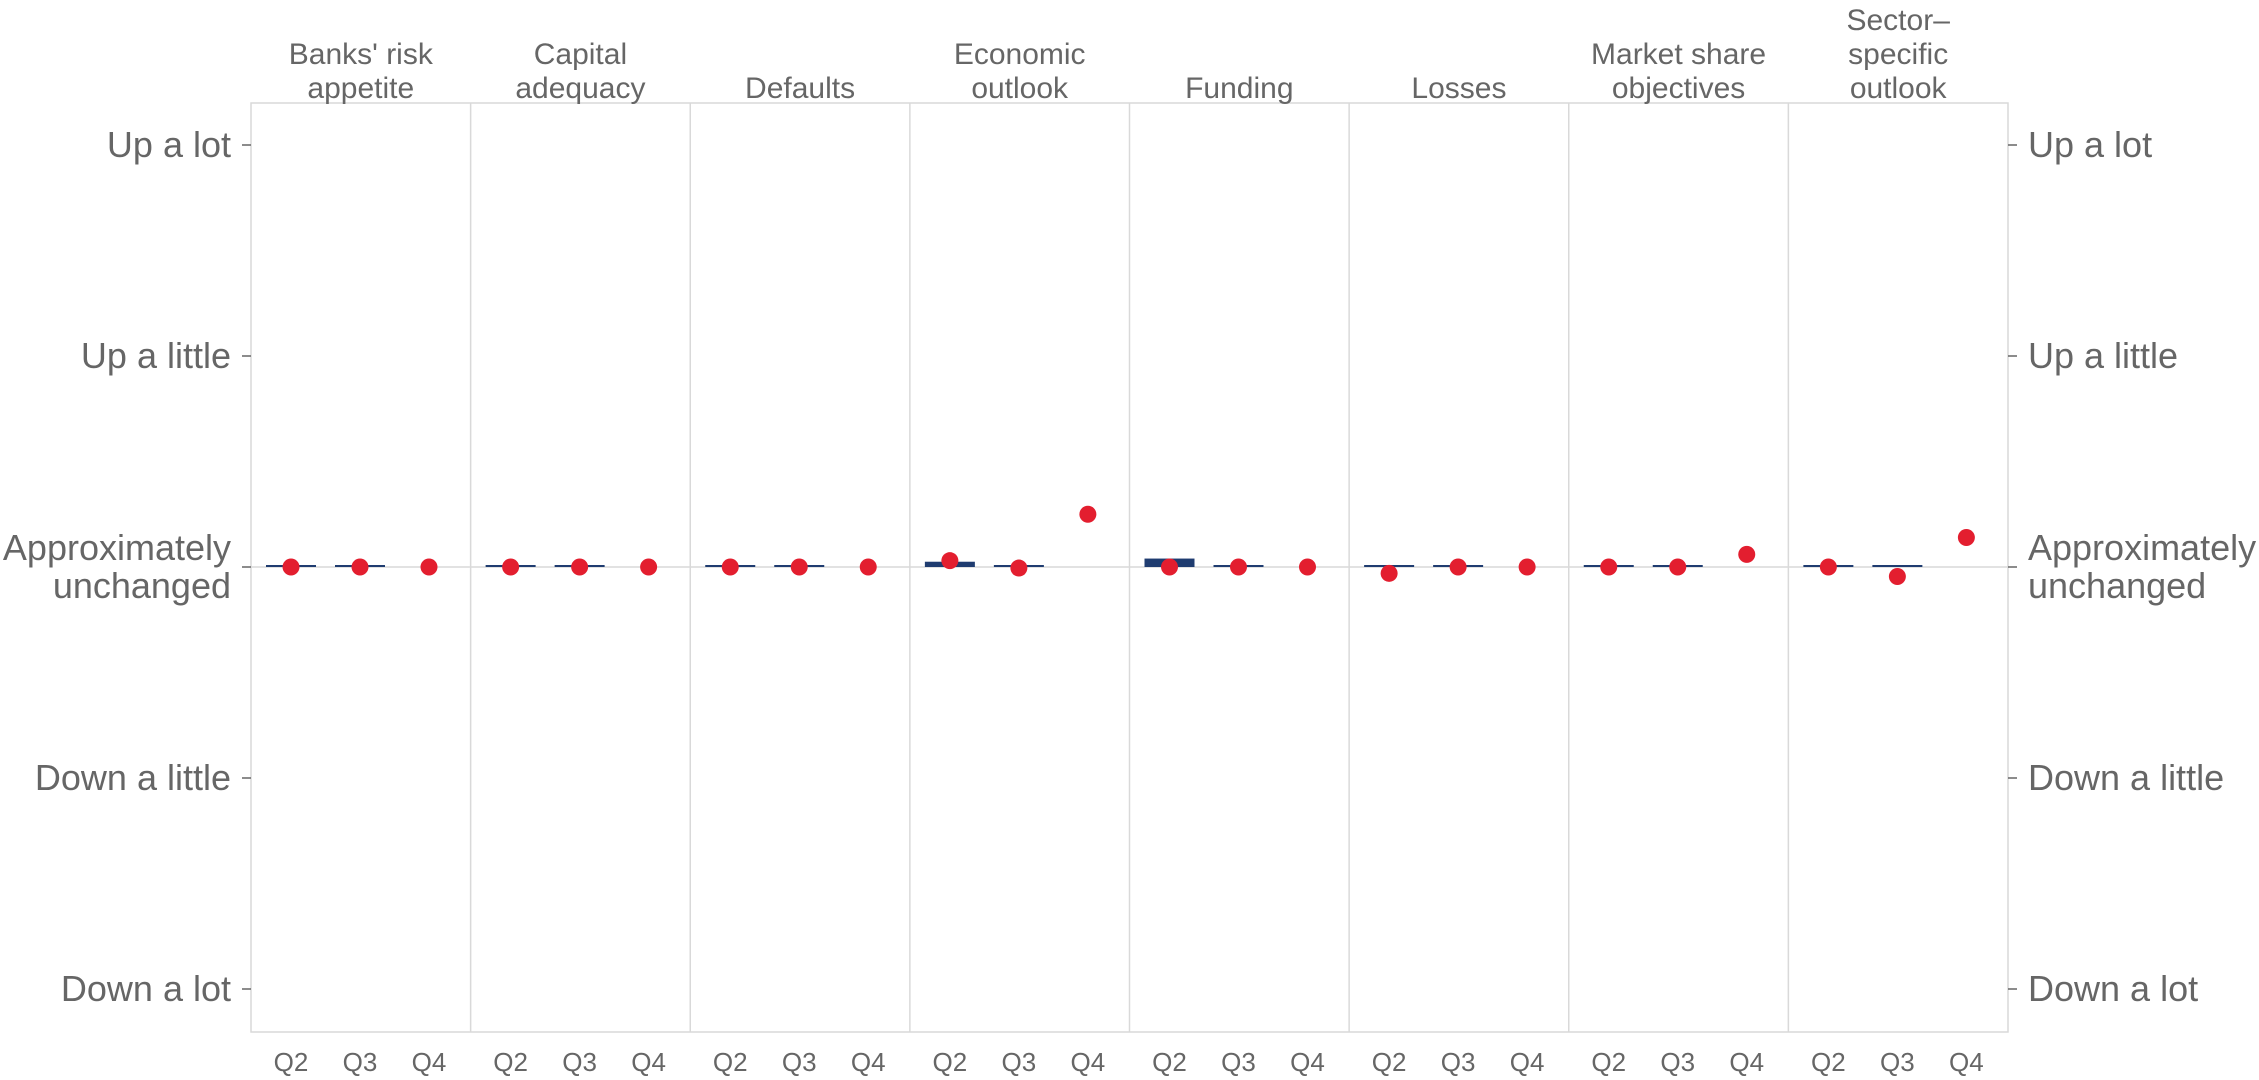  What do you see at coordinates (868, 1062) in the screenshot?
I see `x-tick-2-Q4: Q4` at bounding box center [868, 1062].